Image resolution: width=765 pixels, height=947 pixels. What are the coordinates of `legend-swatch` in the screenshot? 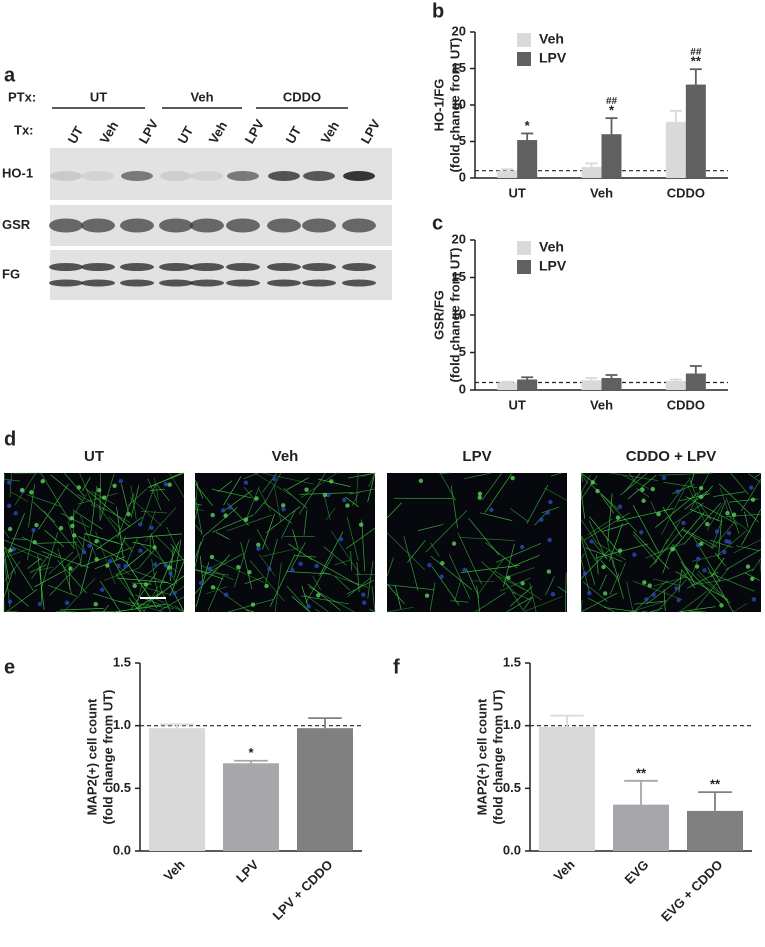 It's located at (524, 267).